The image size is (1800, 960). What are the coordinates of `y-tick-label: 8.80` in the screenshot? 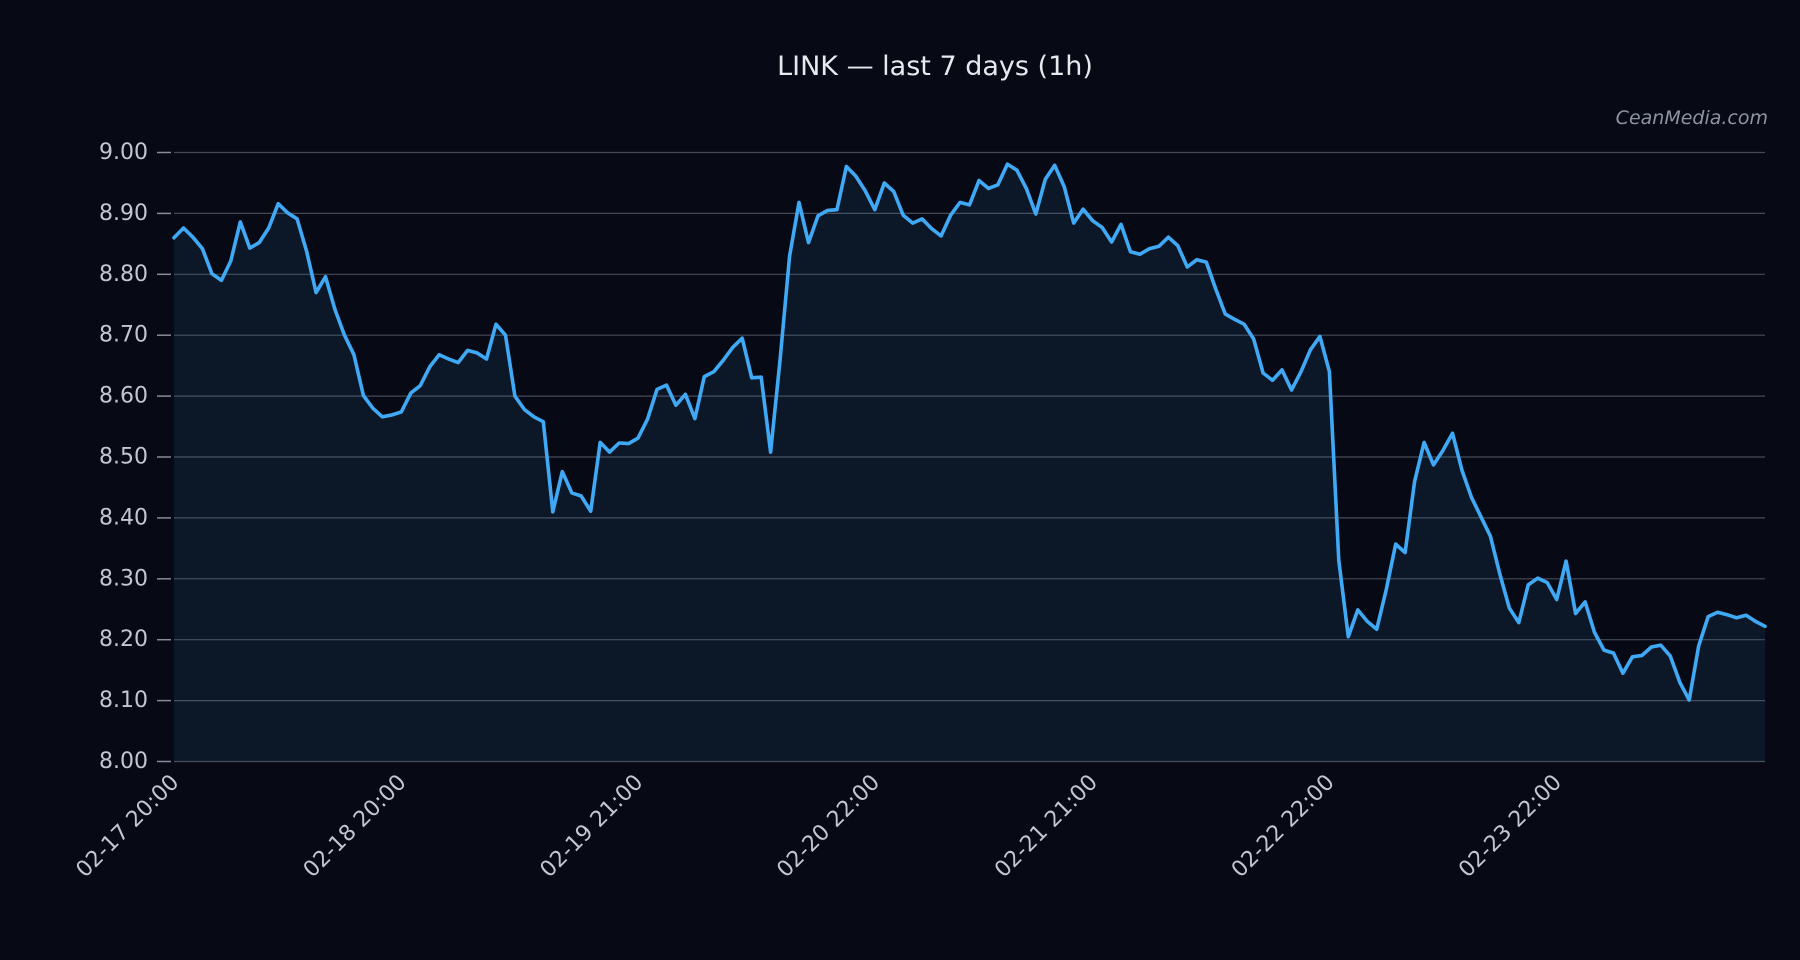 It's located at (123, 274).